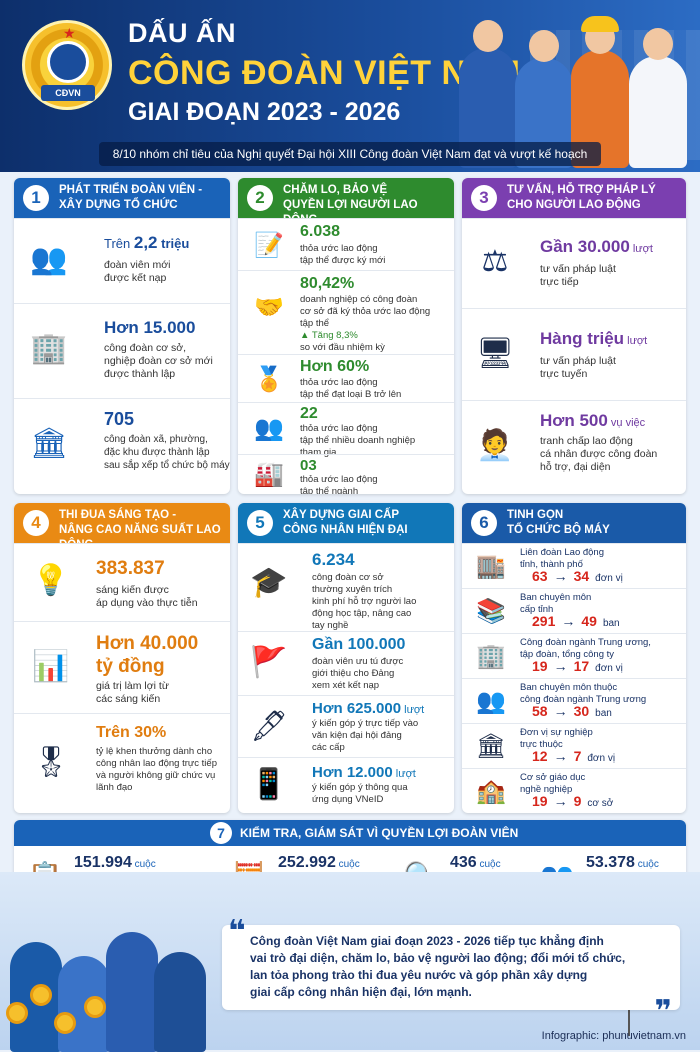  What do you see at coordinates (586, 441) in the screenshot?
I see `description: tranh chấp lao động` at bounding box center [586, 441].